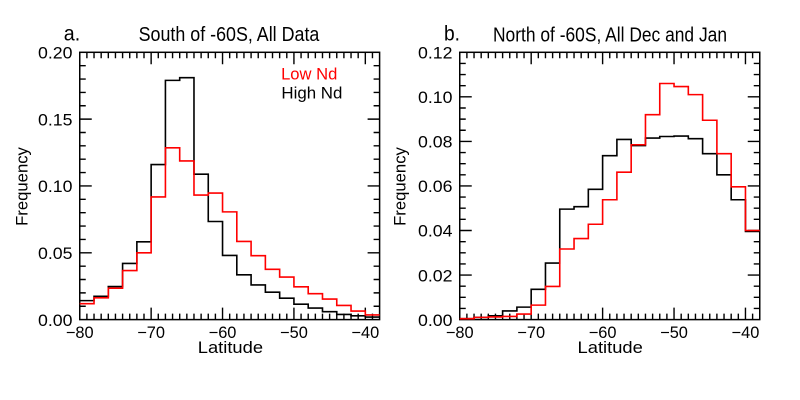  What do you see at coordinates (435, 187) in the screenshot?
I see `svg-text: 0.06` at bounding box center [435, 187].